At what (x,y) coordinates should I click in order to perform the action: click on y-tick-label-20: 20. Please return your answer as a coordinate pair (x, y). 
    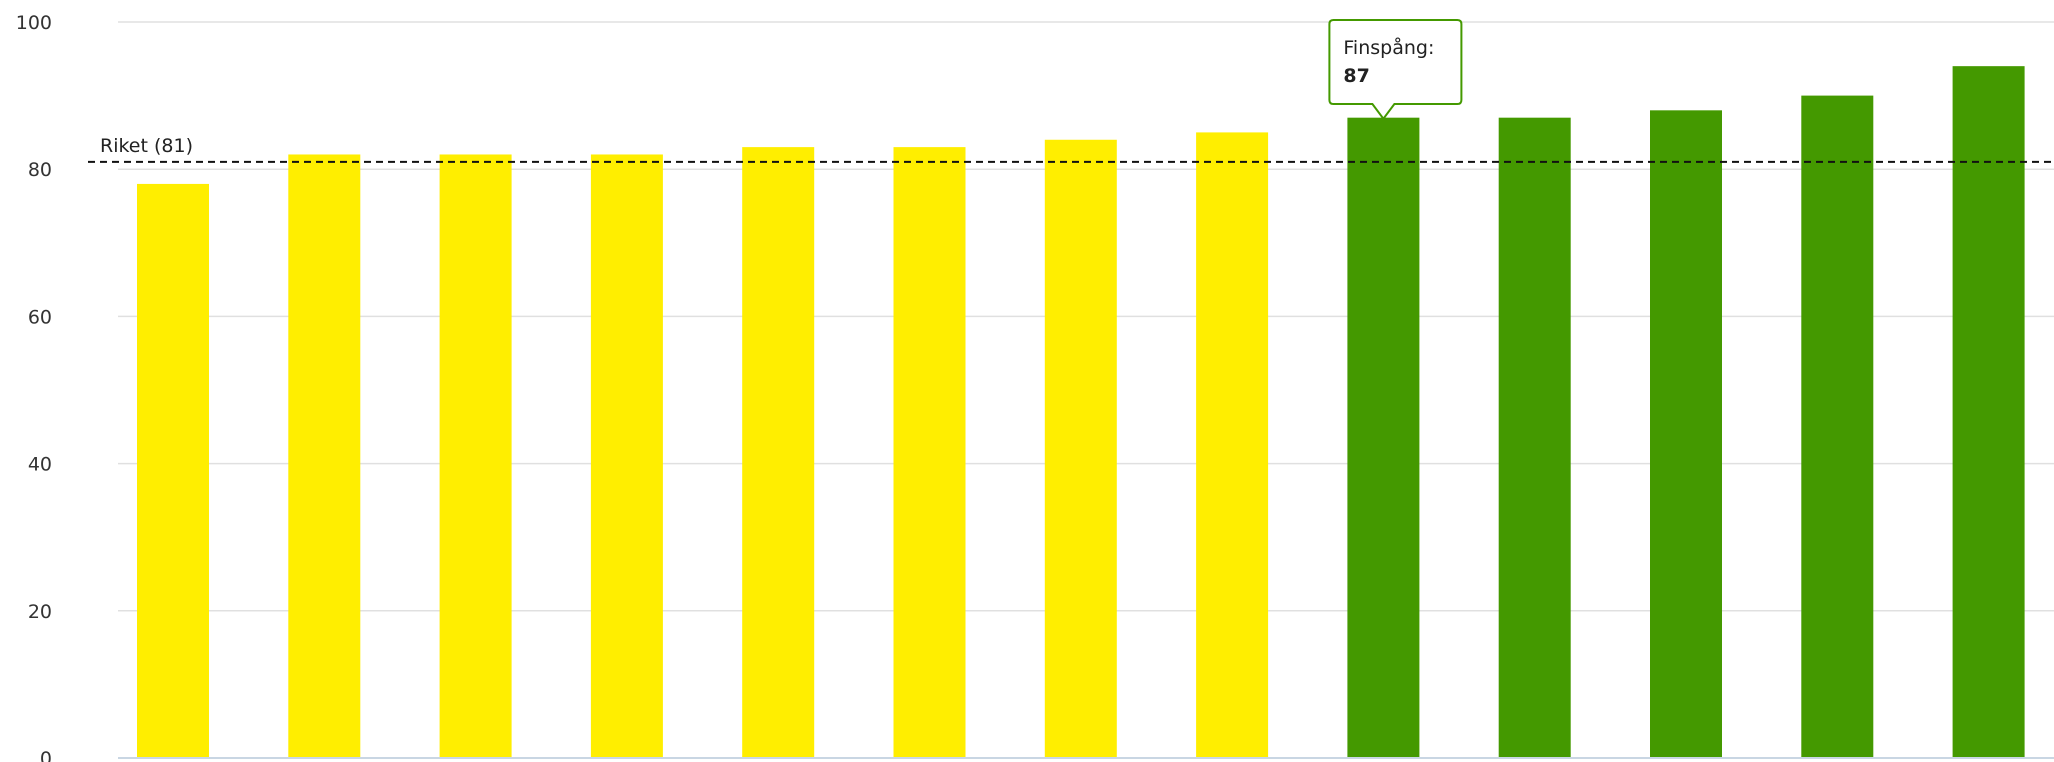
    Looking at the image, I should click on (40, 612).